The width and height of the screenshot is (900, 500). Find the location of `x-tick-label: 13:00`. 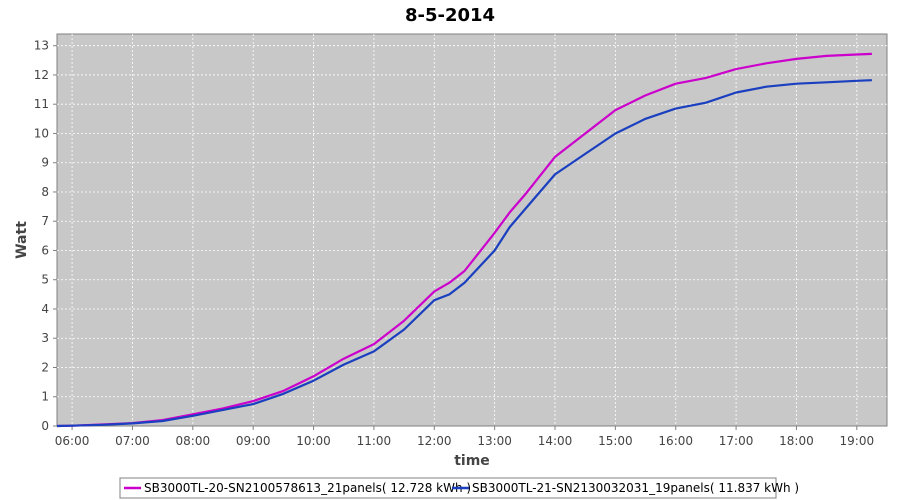

x-tick-label: 13:00 is located at coordinates (494, 441).